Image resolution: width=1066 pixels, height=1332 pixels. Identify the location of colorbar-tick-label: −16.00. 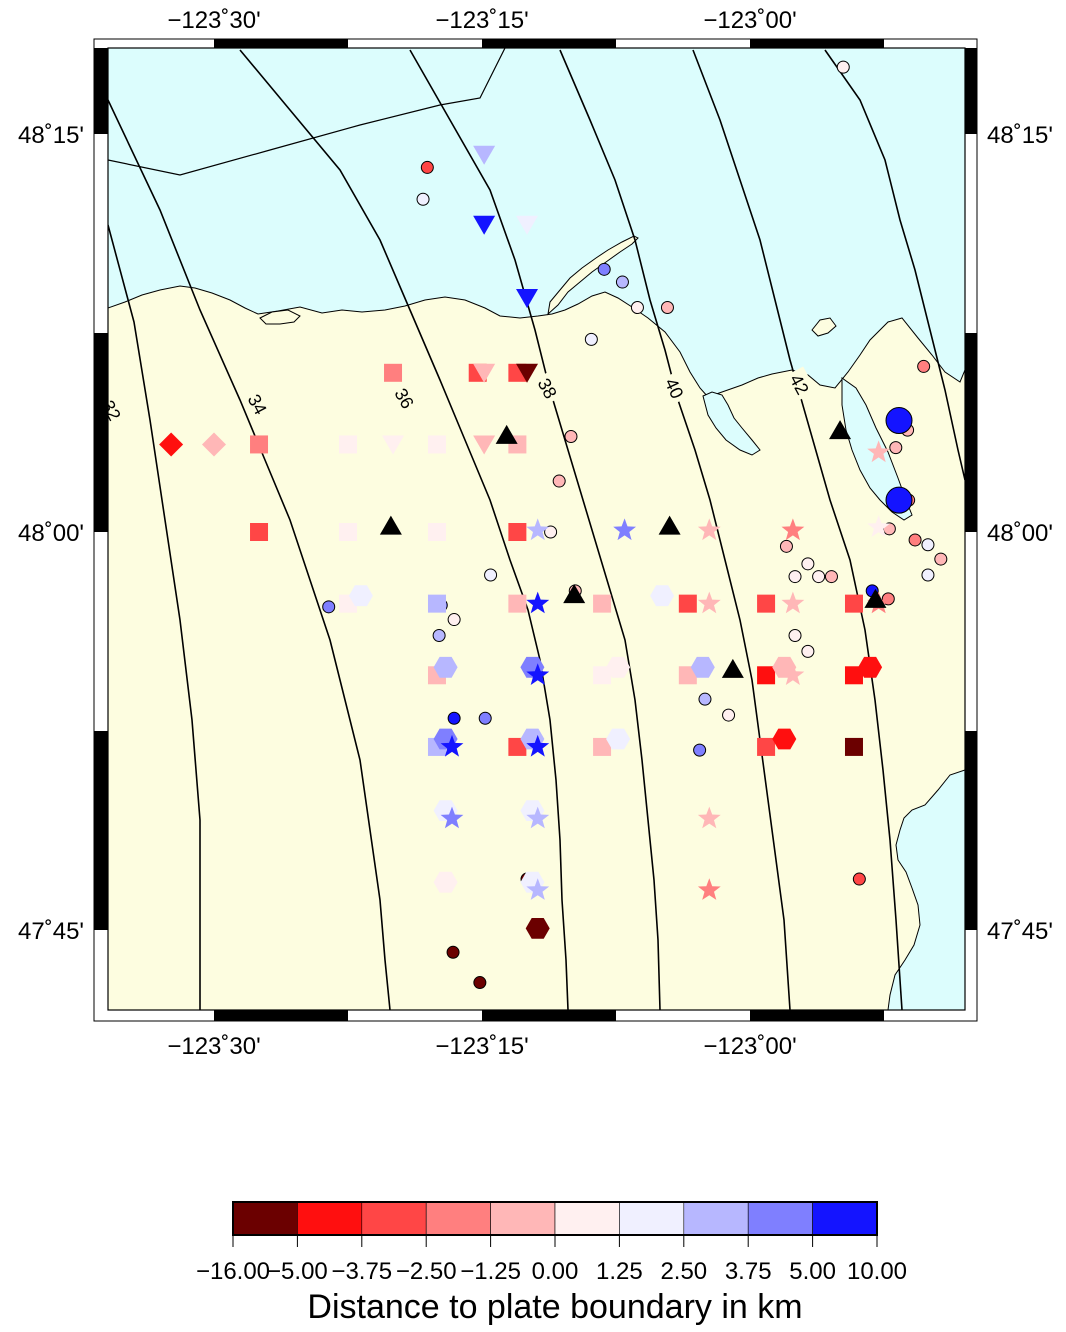
(233, 1271).